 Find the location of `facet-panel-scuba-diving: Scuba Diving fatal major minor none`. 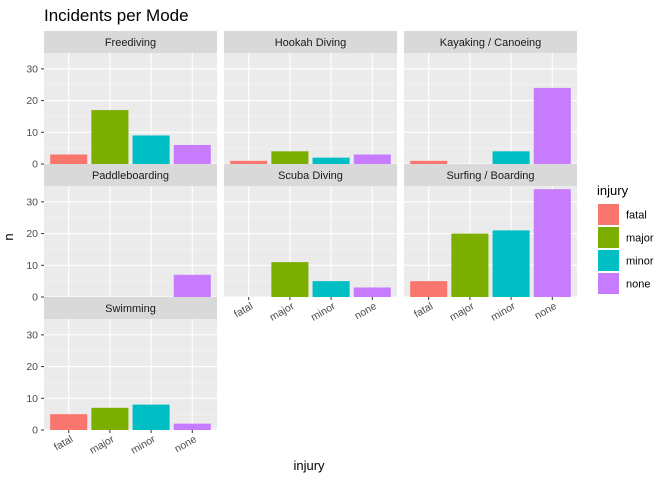

facet-panel-scuba-diving: Scuba Diving fatal major minor none is located at coordinates (310, 244).